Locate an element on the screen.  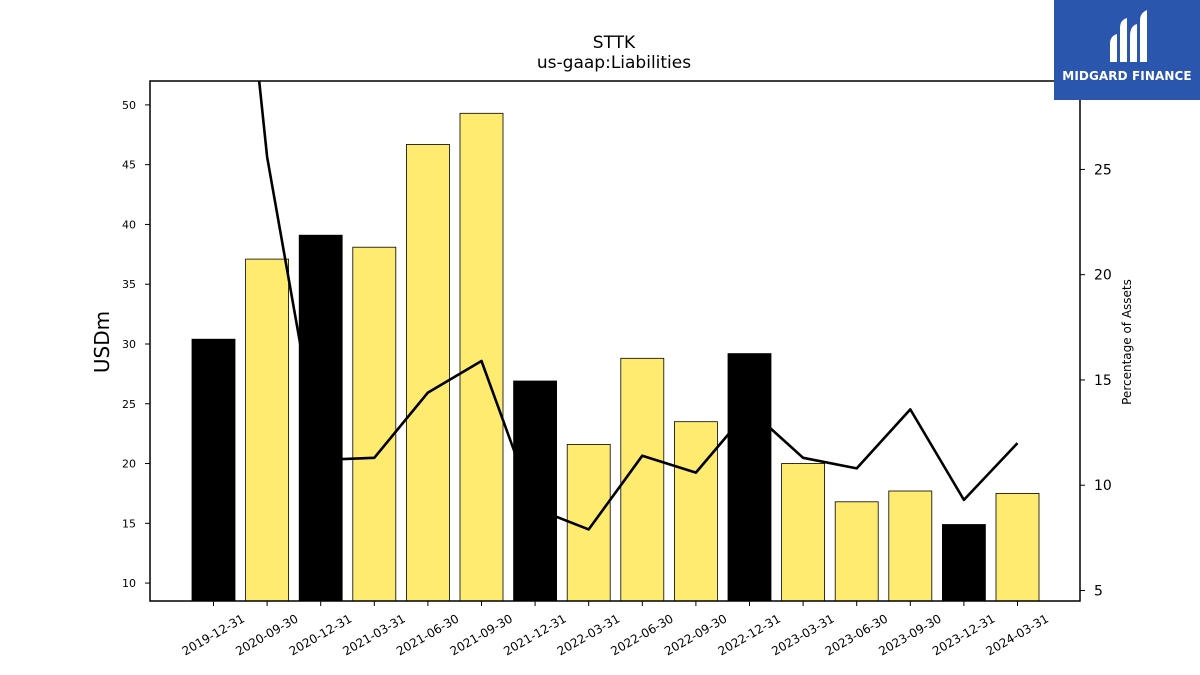
brand-logo: MIDGARD FINANCE is located at coordinates (1127, 50).